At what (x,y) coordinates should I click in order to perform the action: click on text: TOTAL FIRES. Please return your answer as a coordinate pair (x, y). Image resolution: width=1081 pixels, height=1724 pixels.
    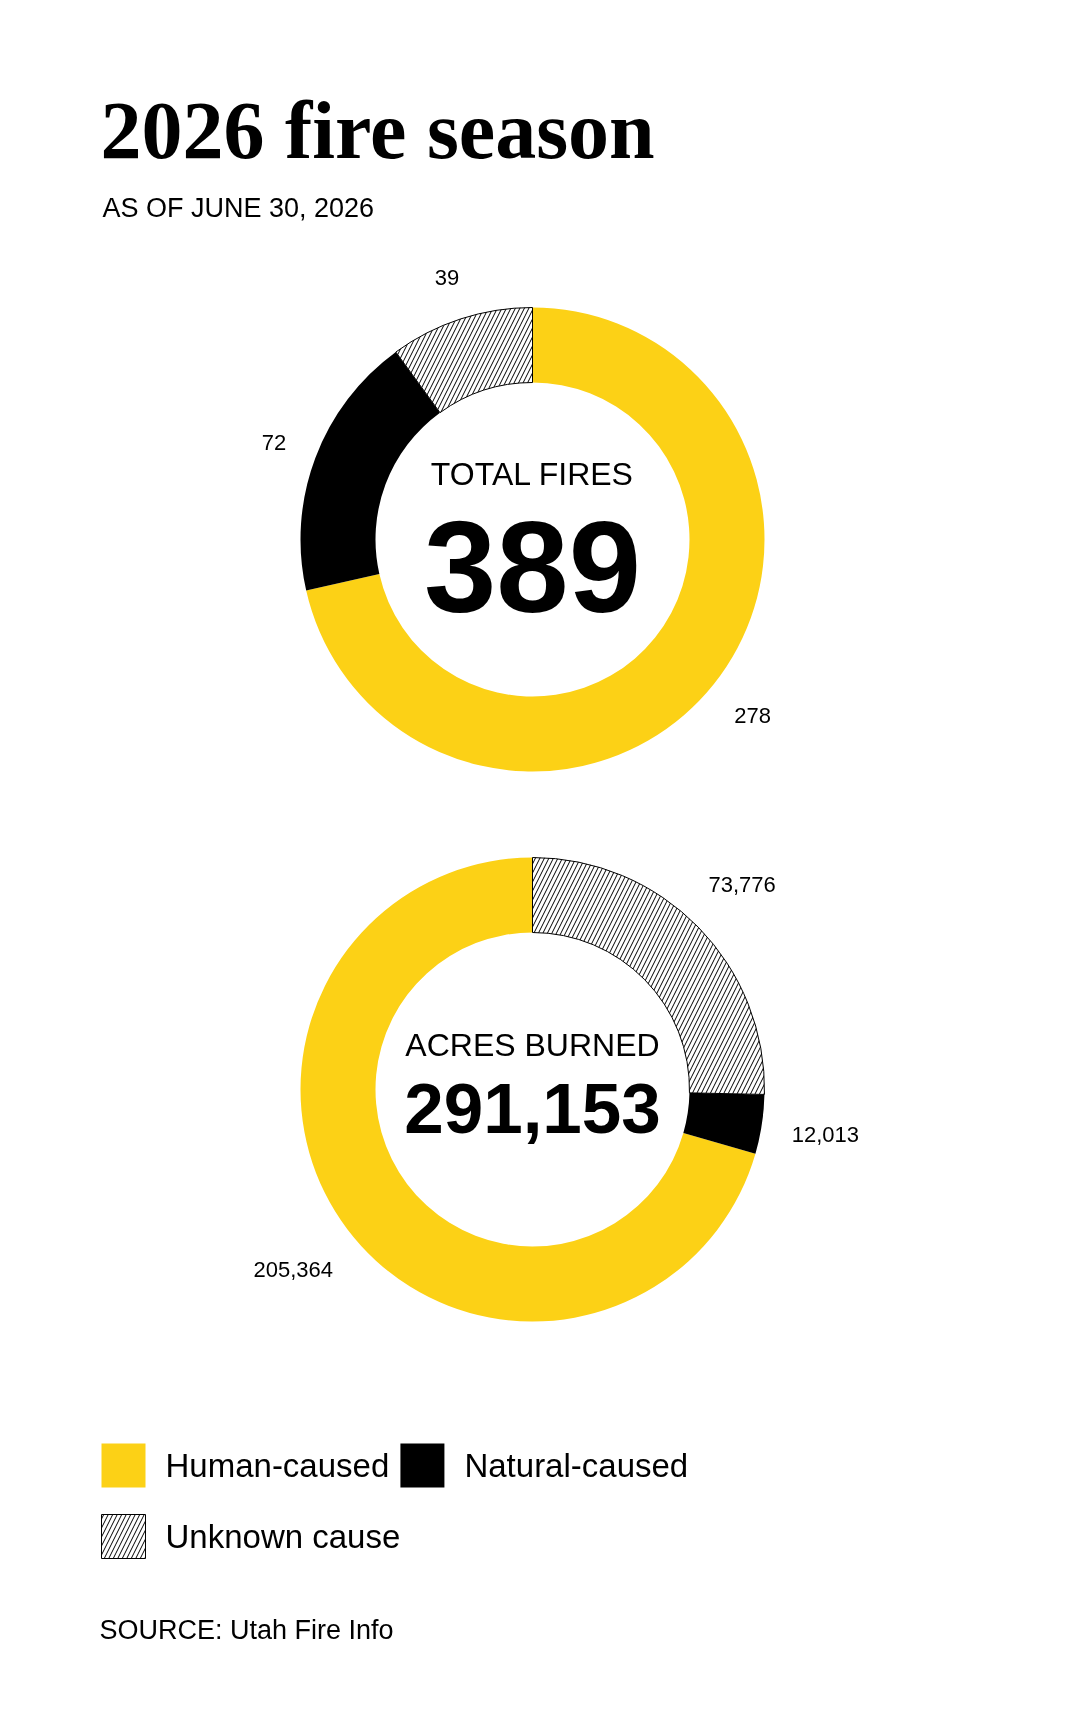
    Looking at the image, I should click on (531, 474).